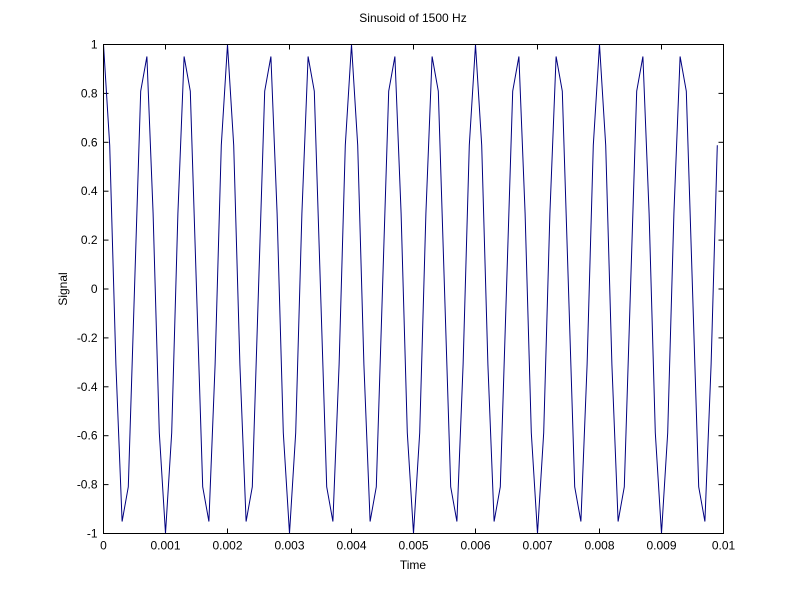 The height and width of the screenshot is (605, 800). What do you see at coordinates (413, 546) in the screenshot?
I see `x-tick-label: 0.005` at bounding box center [413, 546].